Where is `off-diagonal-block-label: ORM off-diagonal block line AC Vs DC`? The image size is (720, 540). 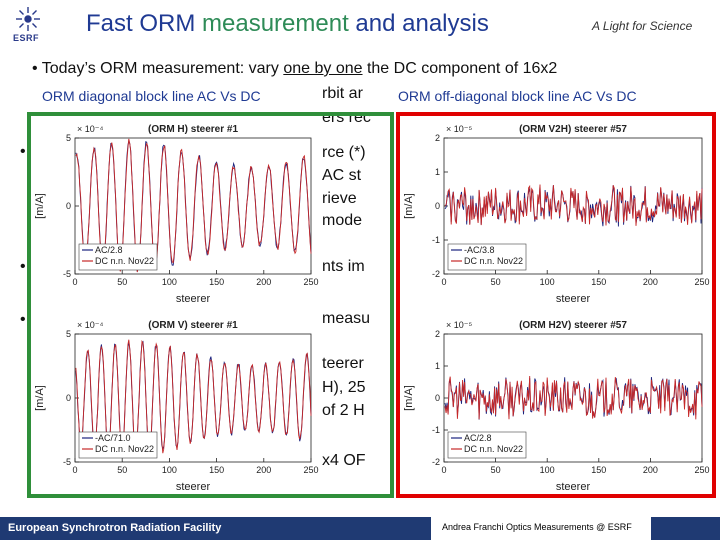
off-diagonal-block-label: ORM off-diagonal block line AC Vs DC is located at coordinates (517, 96).